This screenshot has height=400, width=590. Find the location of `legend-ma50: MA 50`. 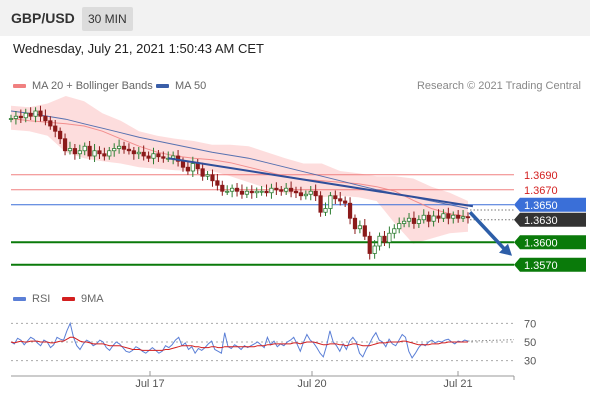

legend-ma50: MA 50 is located at coordinates (181, 86).